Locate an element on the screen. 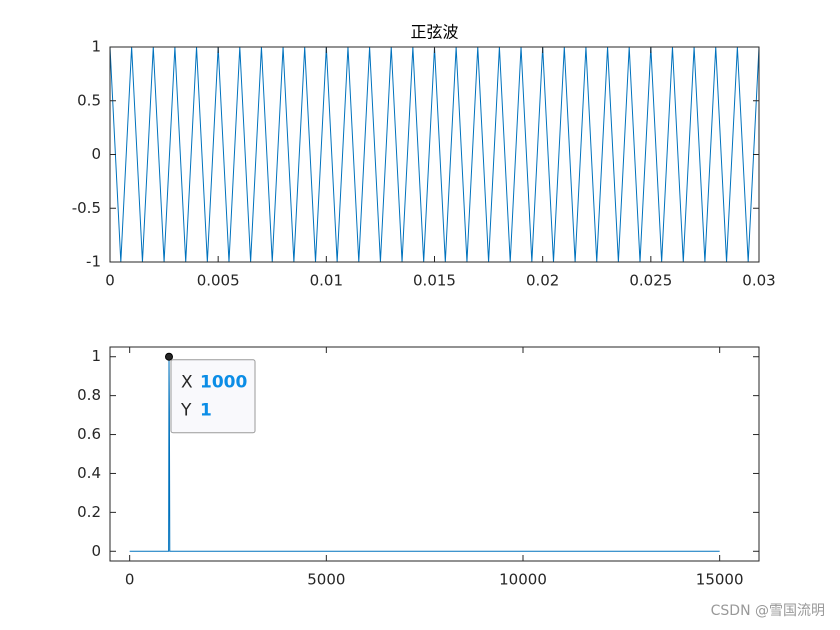  x-tick-label: 0.02 is located at coordinates (542, 281).